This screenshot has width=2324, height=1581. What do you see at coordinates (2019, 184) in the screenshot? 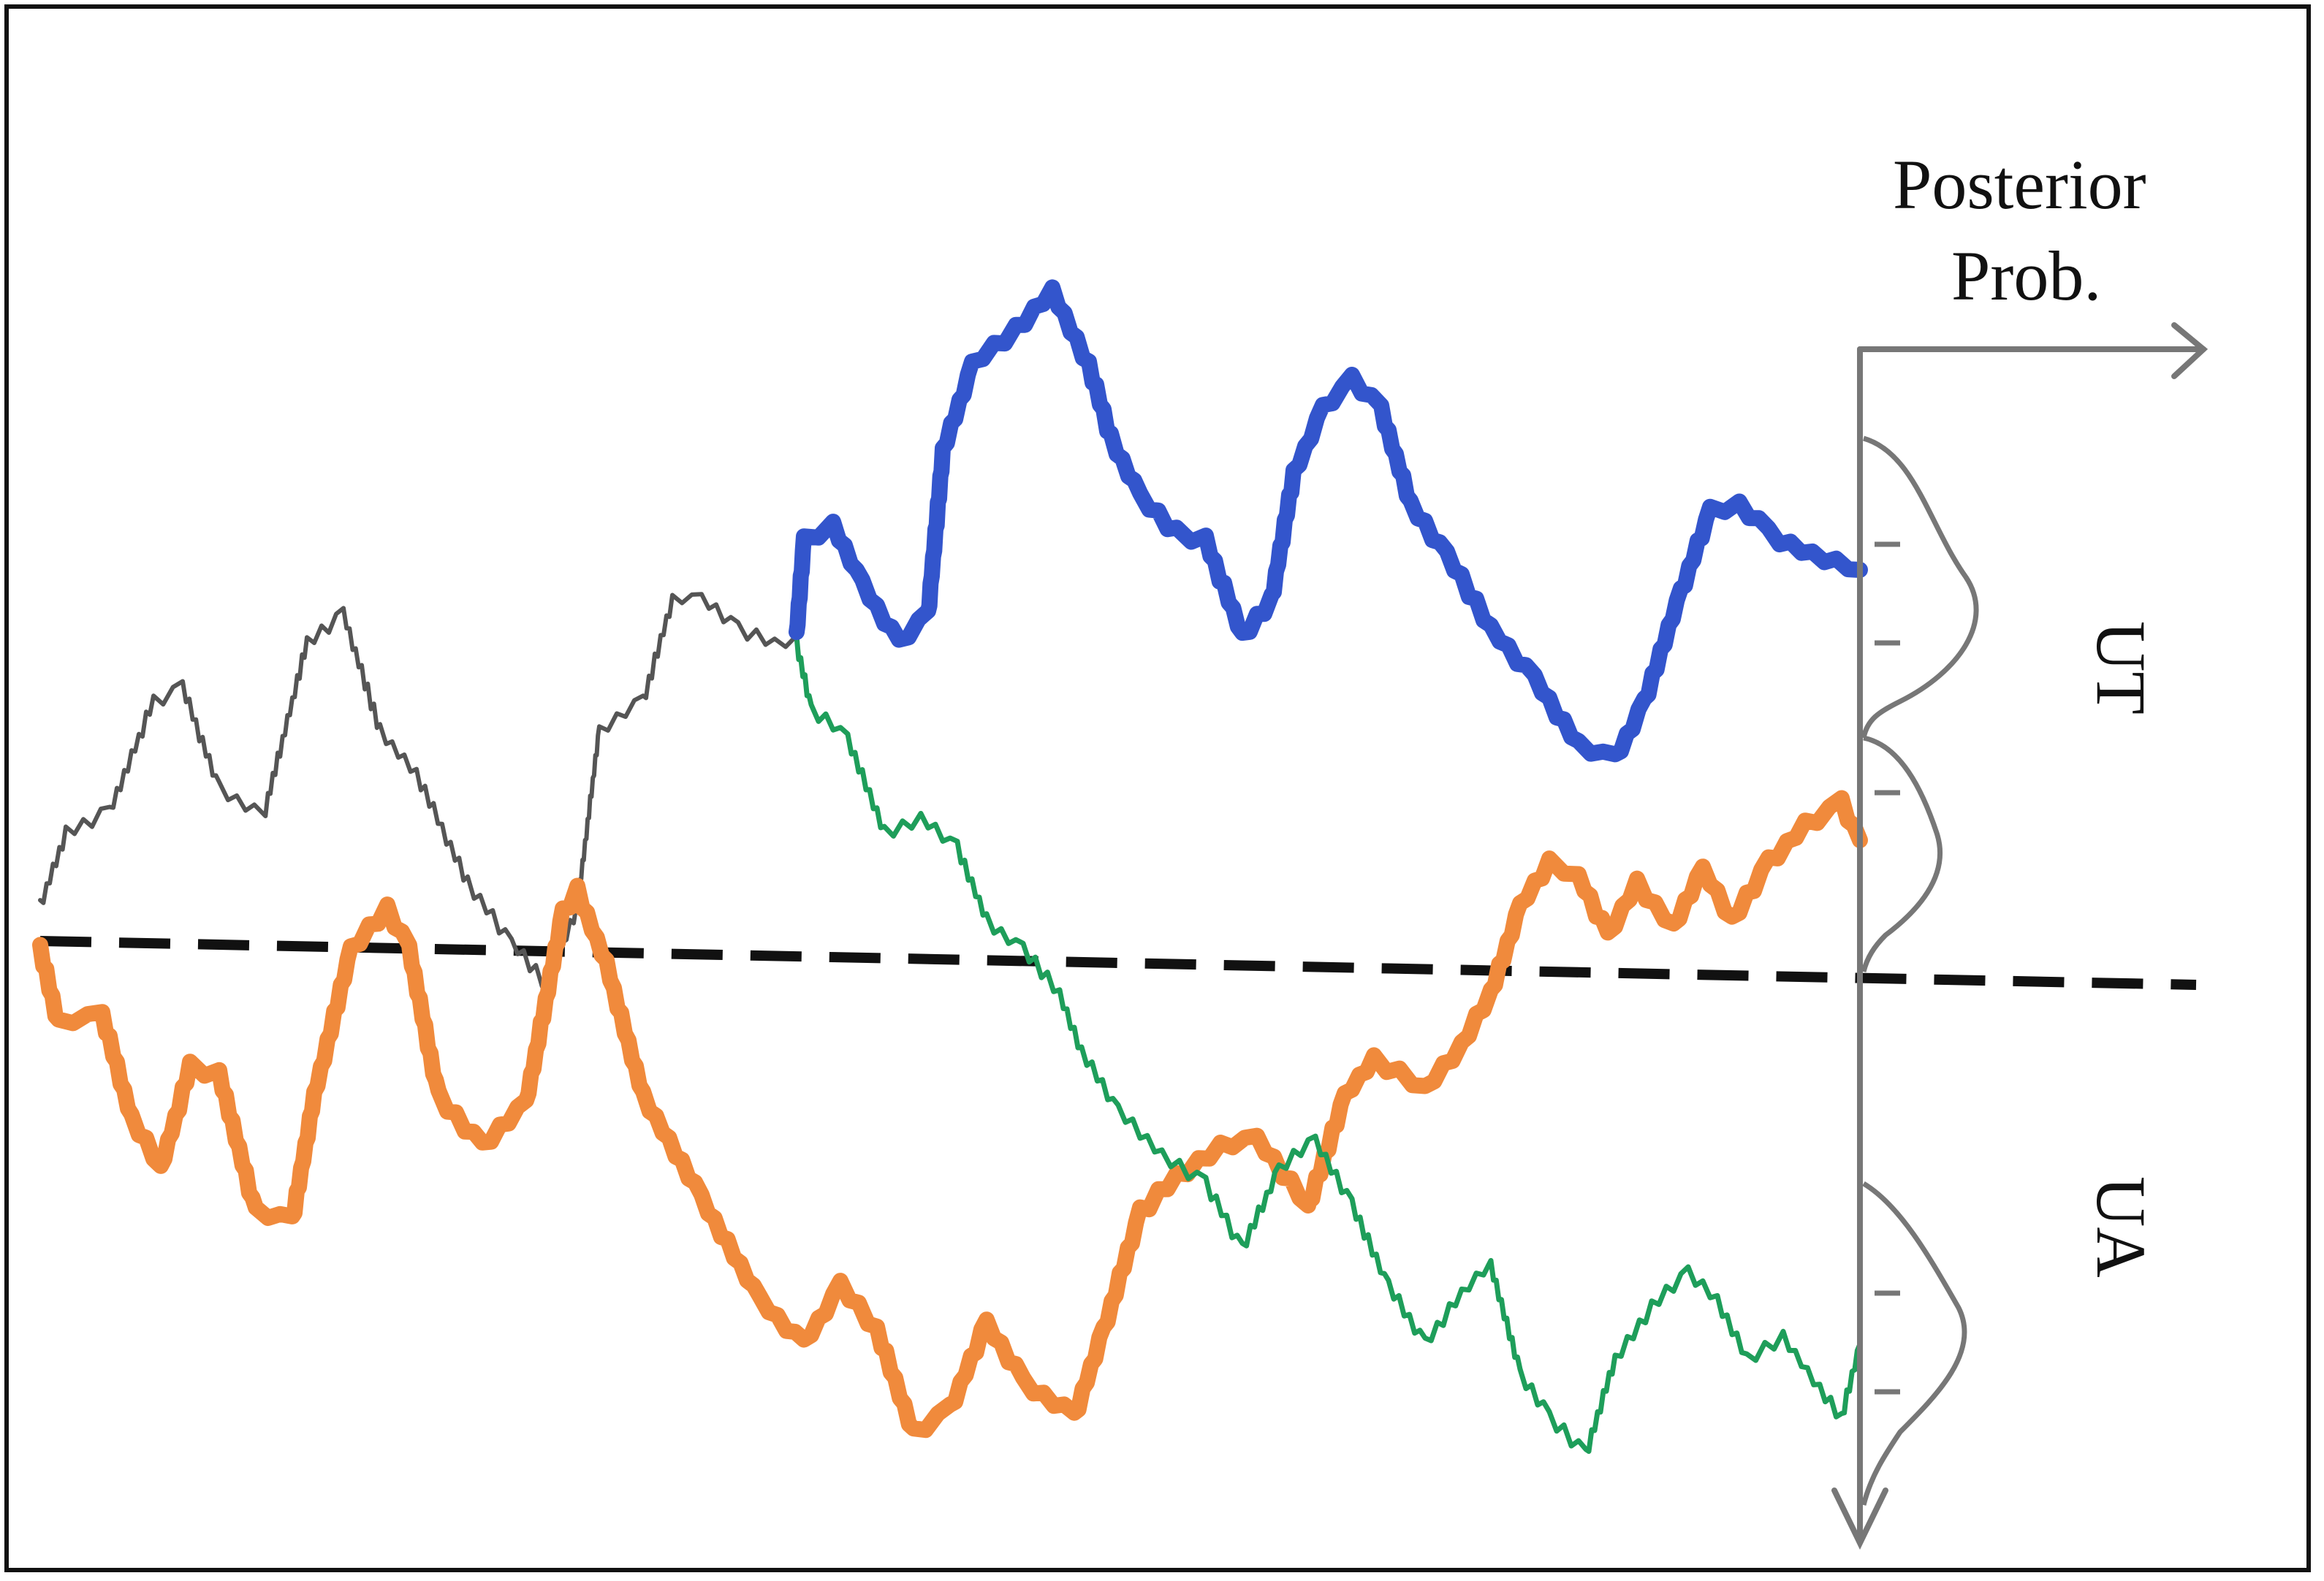
I see `axis-title-line1: Posterior` at bounding box center [2019, 184].